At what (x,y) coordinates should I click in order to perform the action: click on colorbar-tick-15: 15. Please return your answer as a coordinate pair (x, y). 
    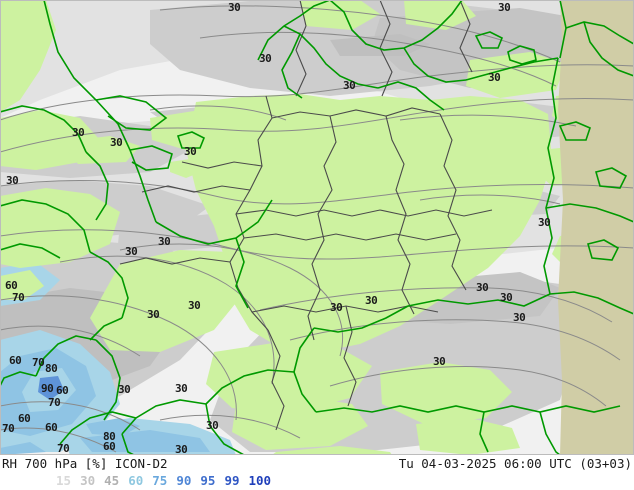
    Looking at the image, I should click on (64, 480).